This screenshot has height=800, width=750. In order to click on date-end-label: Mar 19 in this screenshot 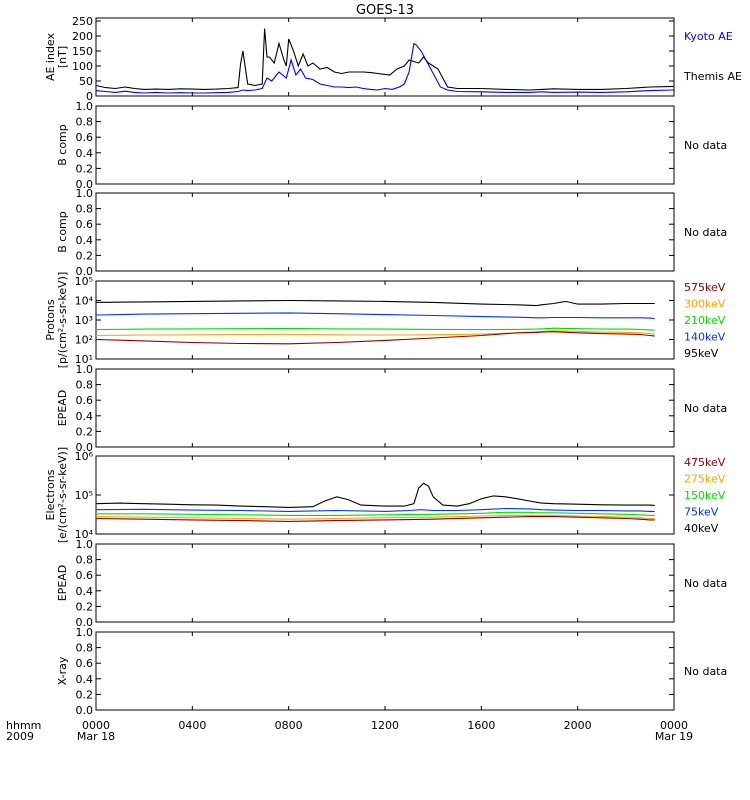, I will do `click(674, 736)`.